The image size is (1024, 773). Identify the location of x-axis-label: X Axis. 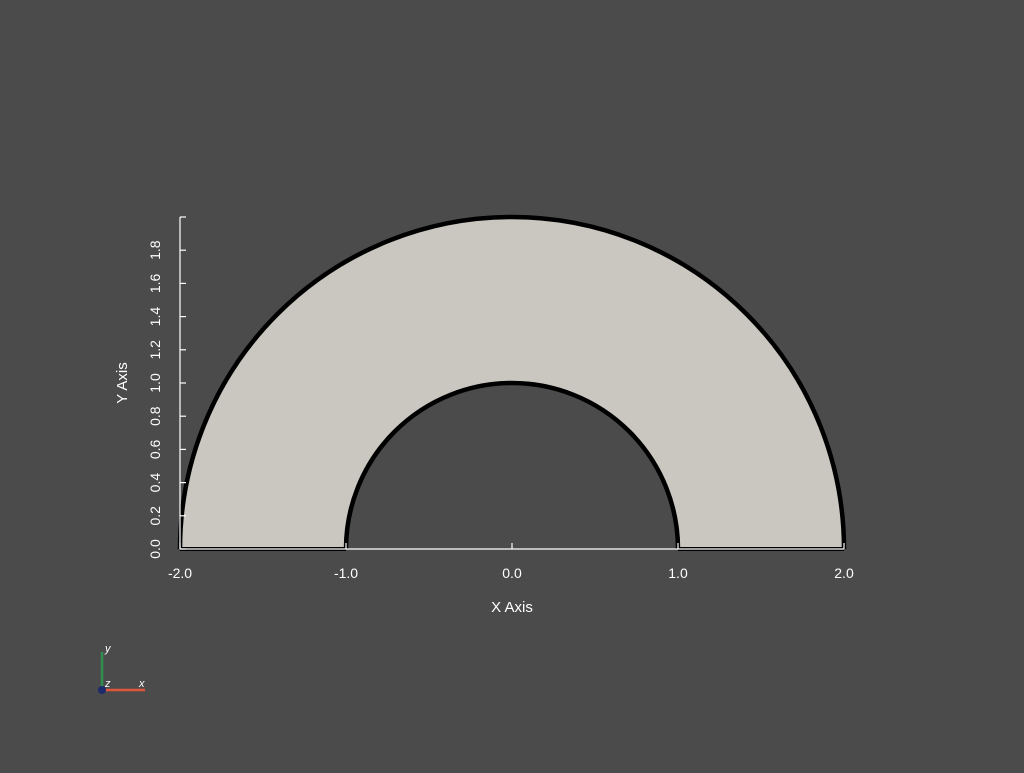
(512, 607).